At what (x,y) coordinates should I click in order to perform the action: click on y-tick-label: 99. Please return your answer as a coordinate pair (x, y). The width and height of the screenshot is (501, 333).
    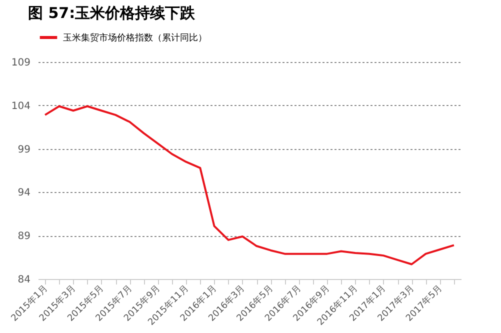
    Looking at the image, I should click on (24, 150).